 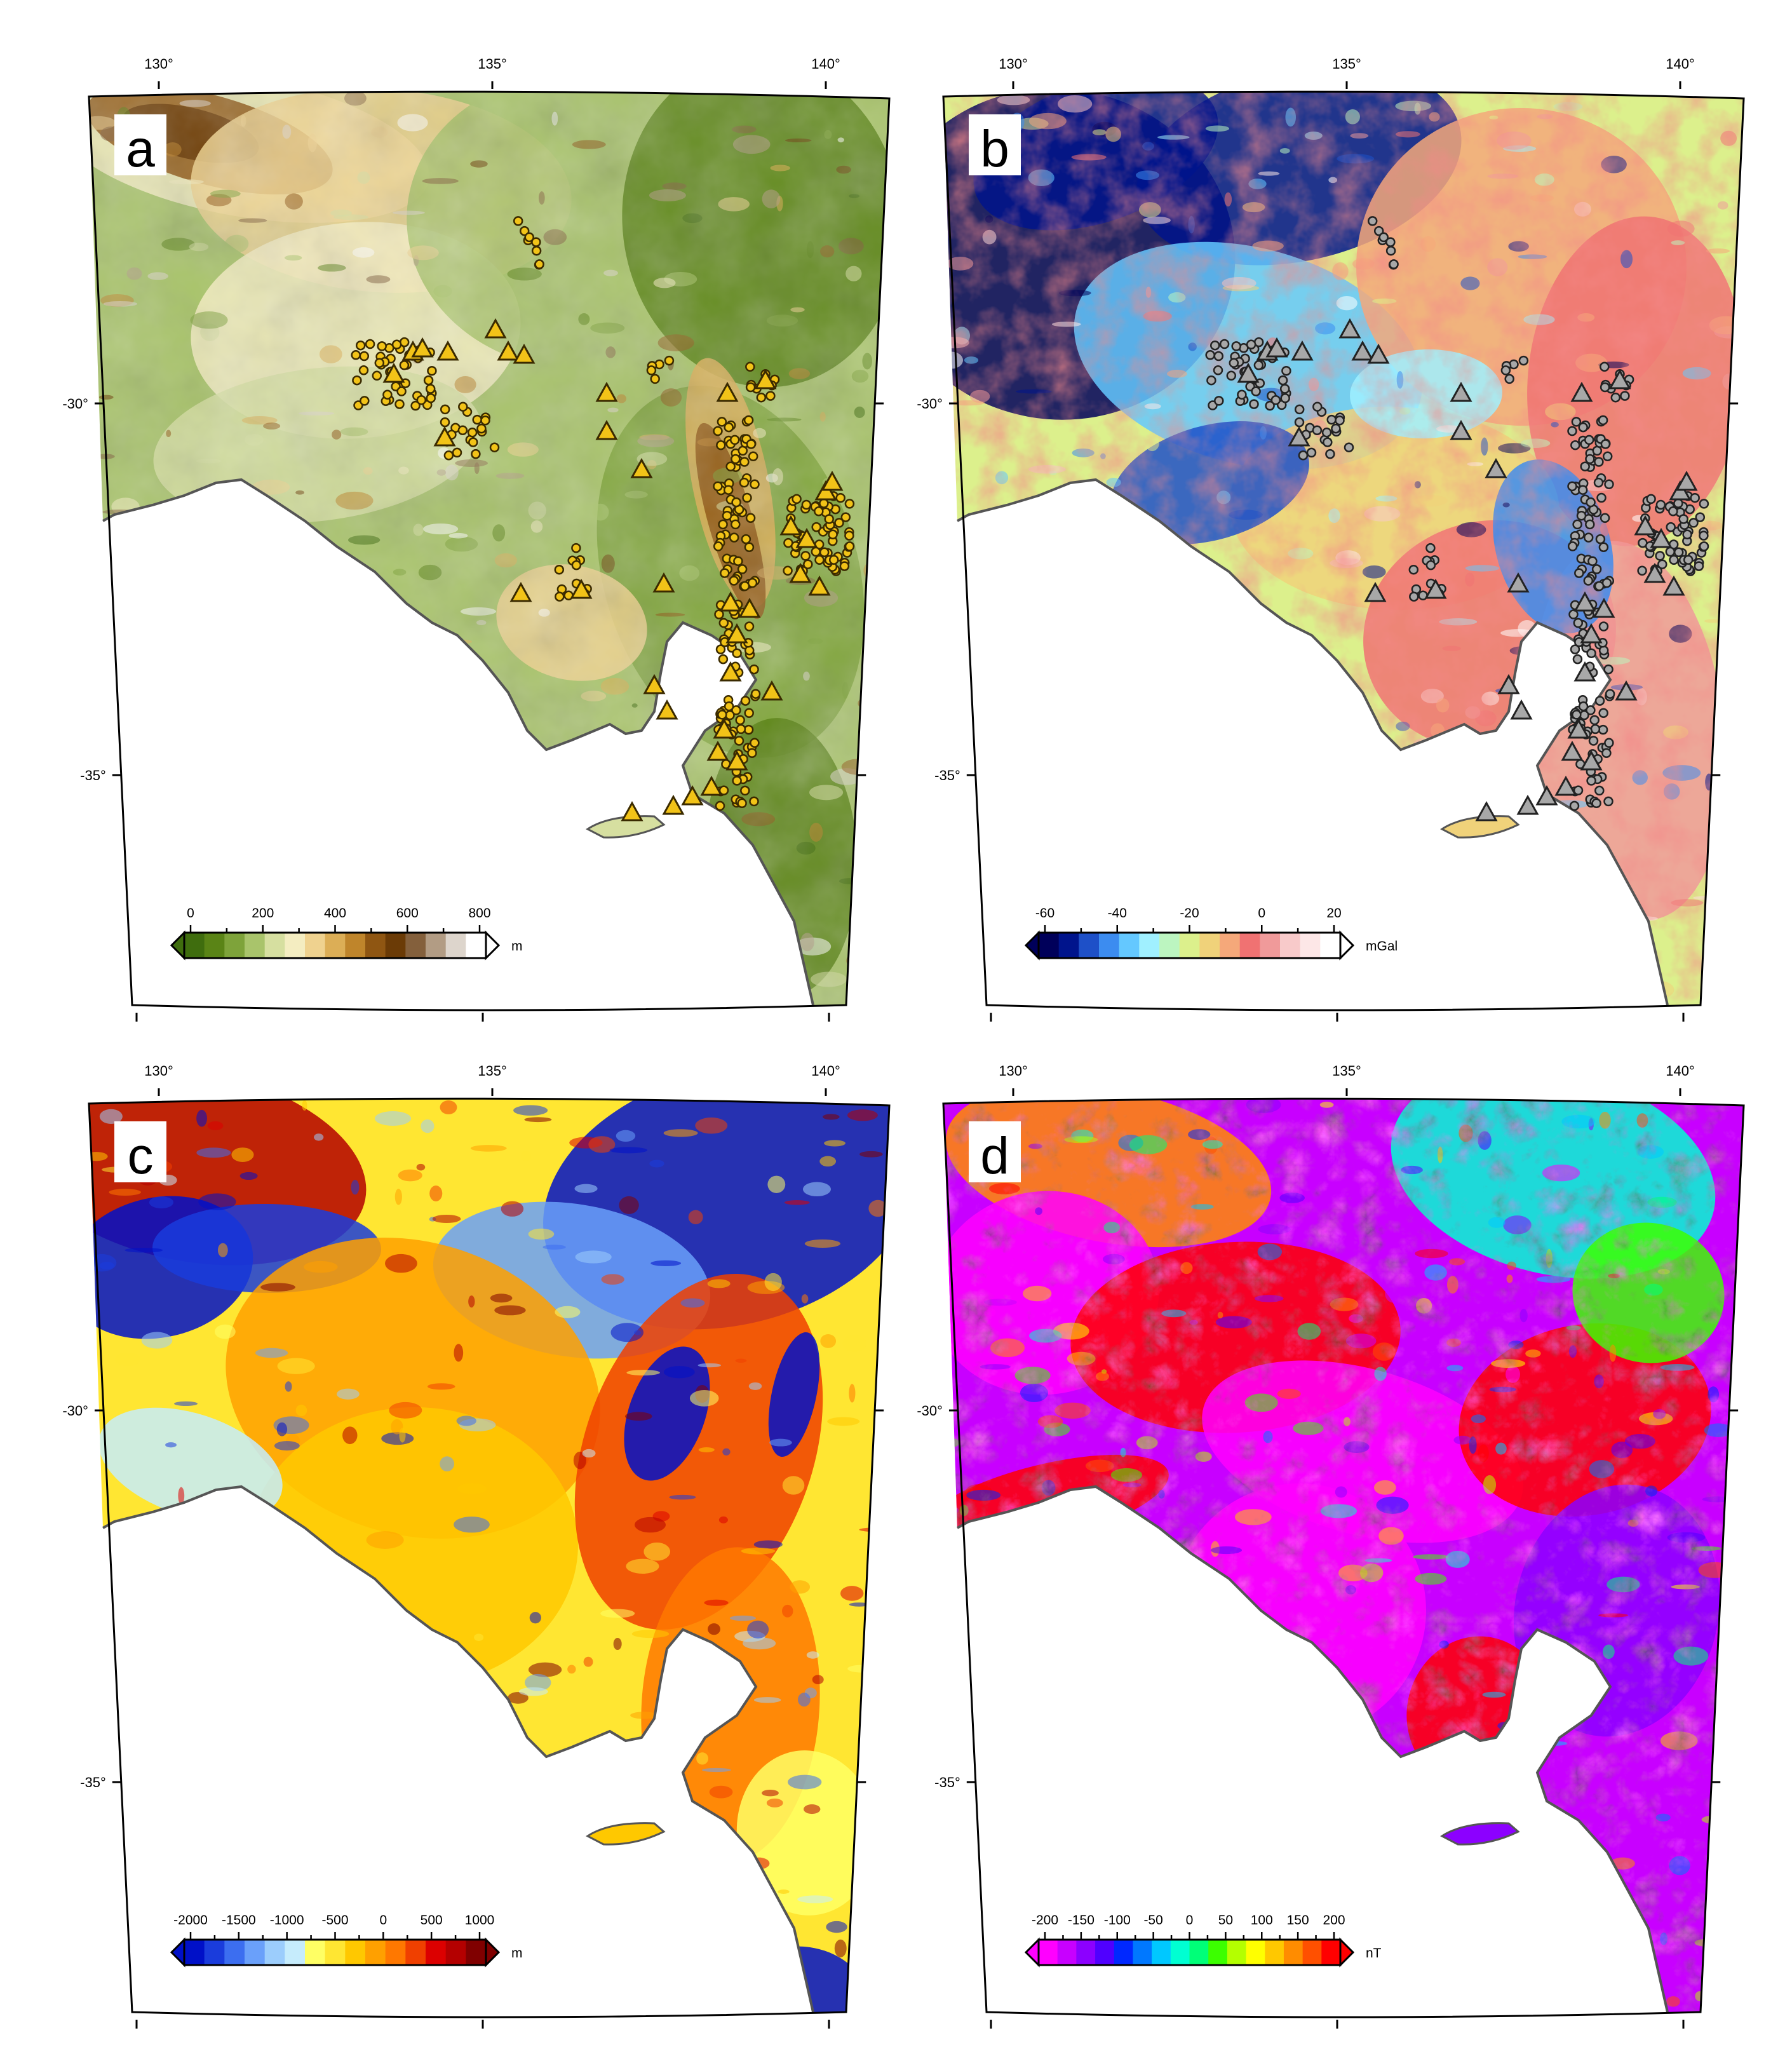 What do you see at coordinates (1346, 1071) in the screenshot?
I see `lon-label-1: 135°` at bounding box center [1346, 1071].